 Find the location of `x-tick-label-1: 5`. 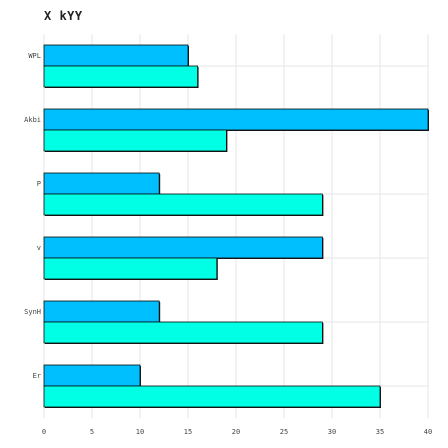

x-tick-label-1: 5 is located at coordinates (92, 432).